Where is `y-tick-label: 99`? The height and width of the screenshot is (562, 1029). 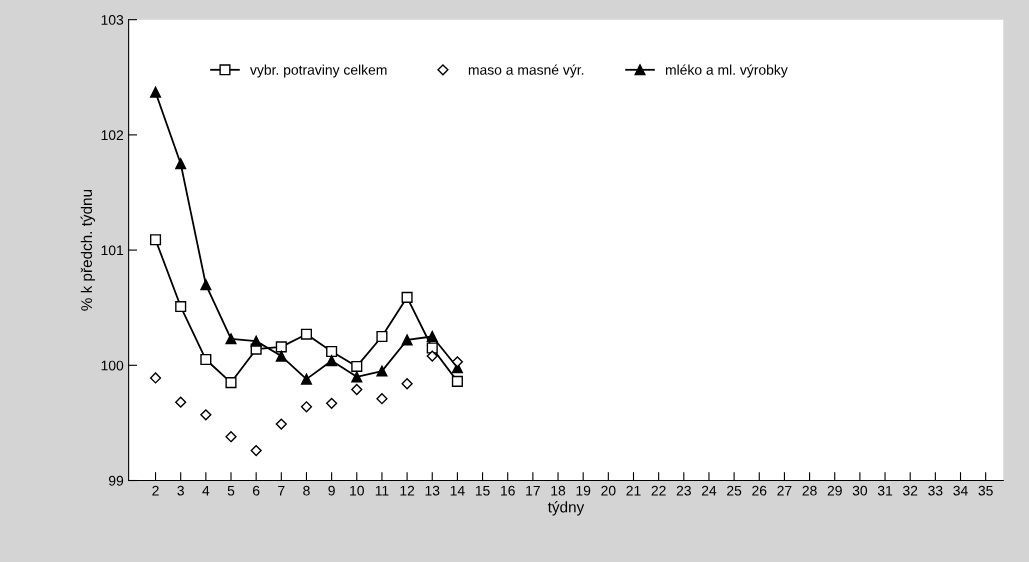 y-tick-label: 99 is located at coordinates (116, 480).